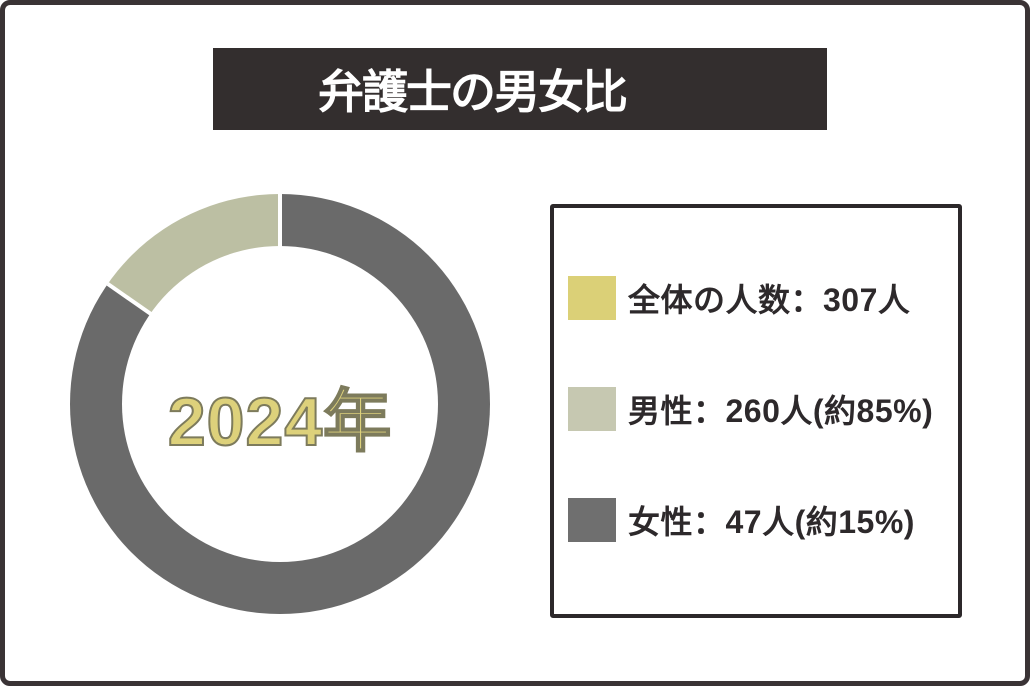 The width and height of the screenshot is (1030, 686). I want to click on title-banner: 弁護士の男女比, so click(520, 89).